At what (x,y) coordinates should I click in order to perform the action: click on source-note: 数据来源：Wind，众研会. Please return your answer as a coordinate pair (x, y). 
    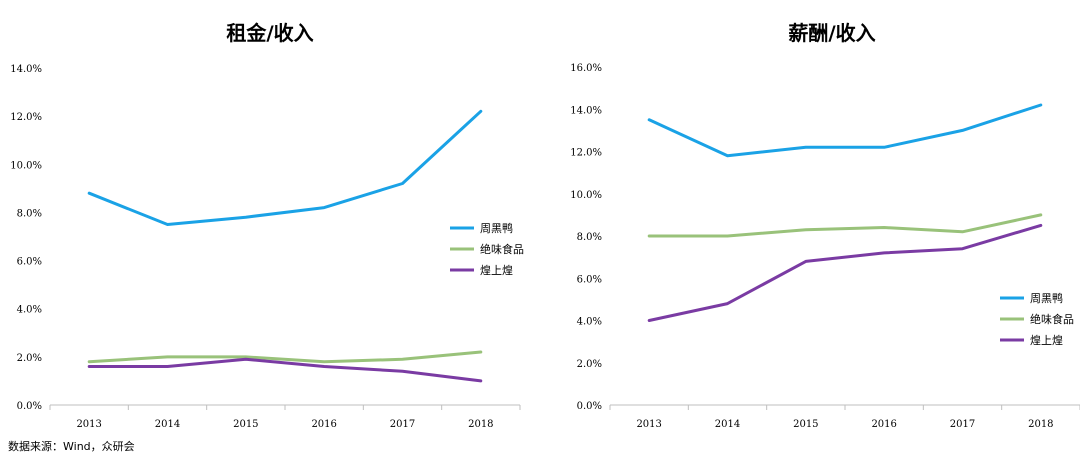
    Looking at the image, I should click on (71, 446).